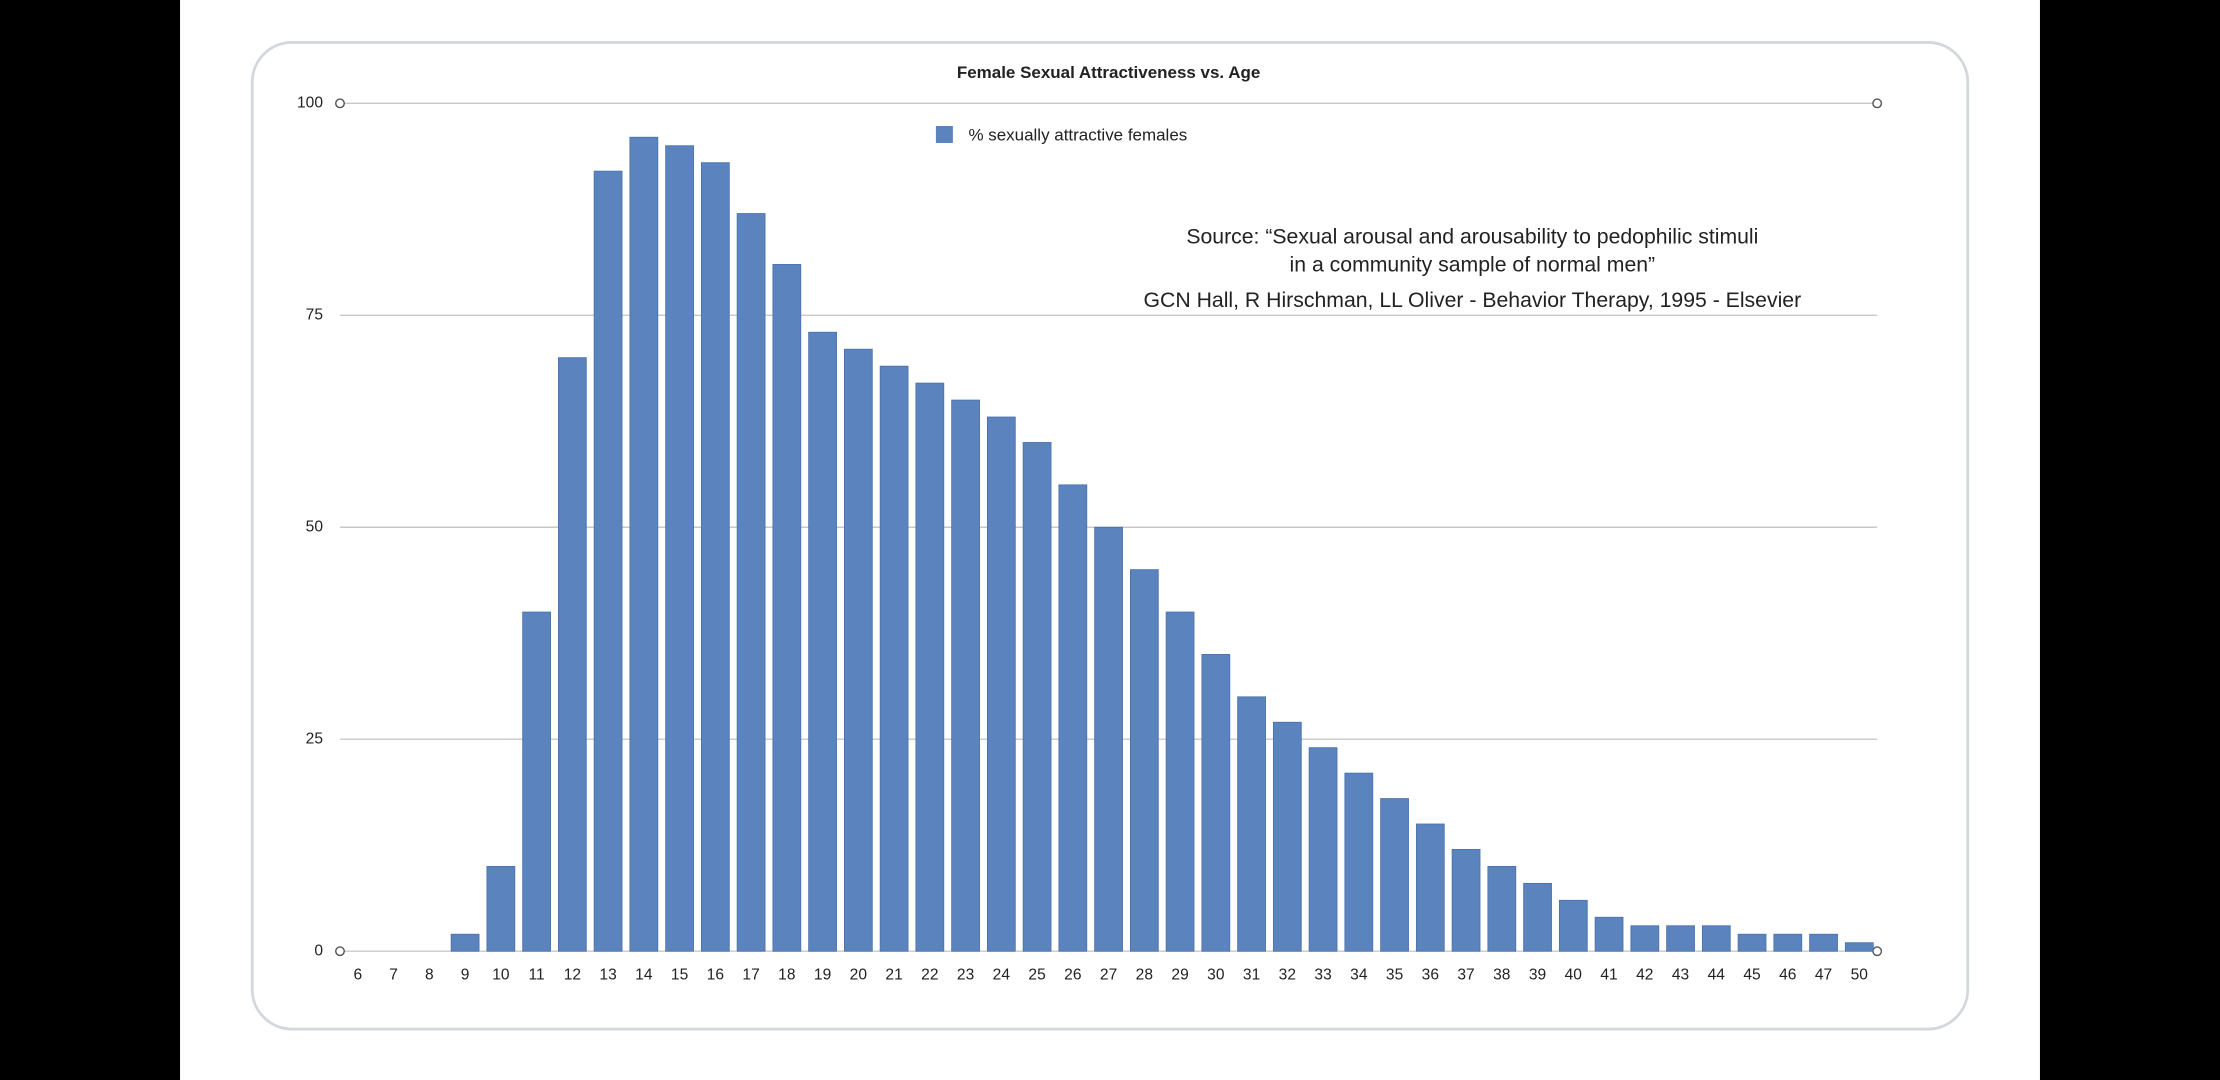  I want to click on x-tick-label: 21, so click(893, 974).